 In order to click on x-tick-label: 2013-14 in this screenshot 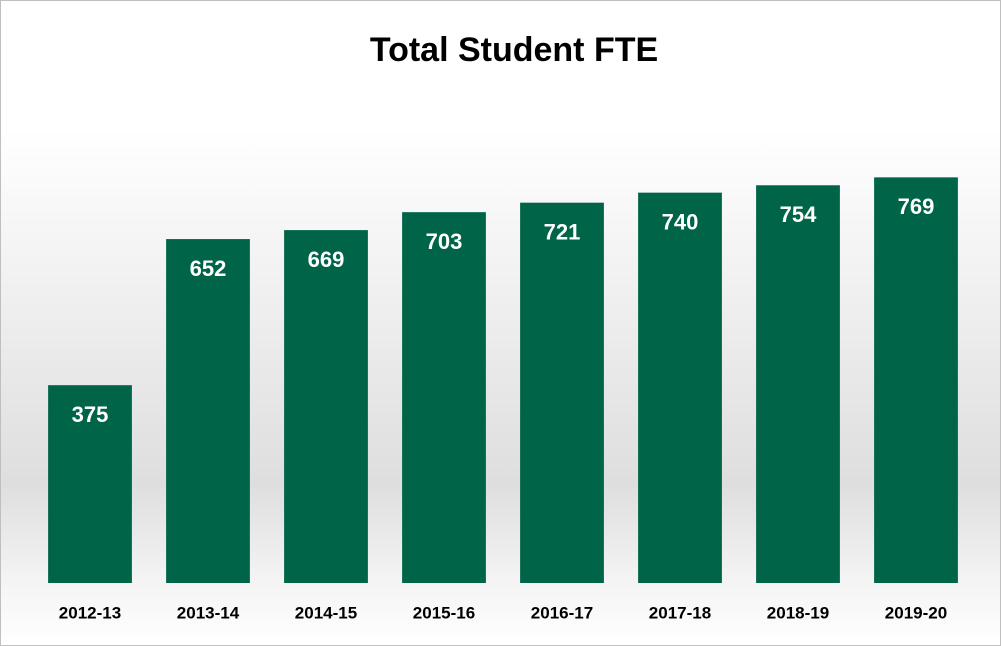, I will do `click(208, 612)`.